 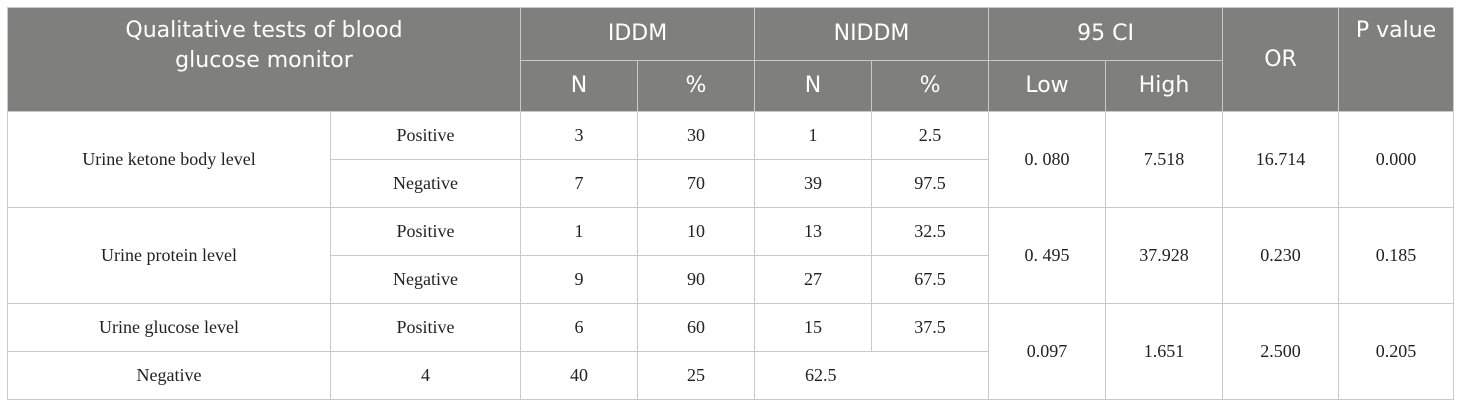 I want to click on table-row: Negative 4 40 25 62.5, so click(x=730, y=375).